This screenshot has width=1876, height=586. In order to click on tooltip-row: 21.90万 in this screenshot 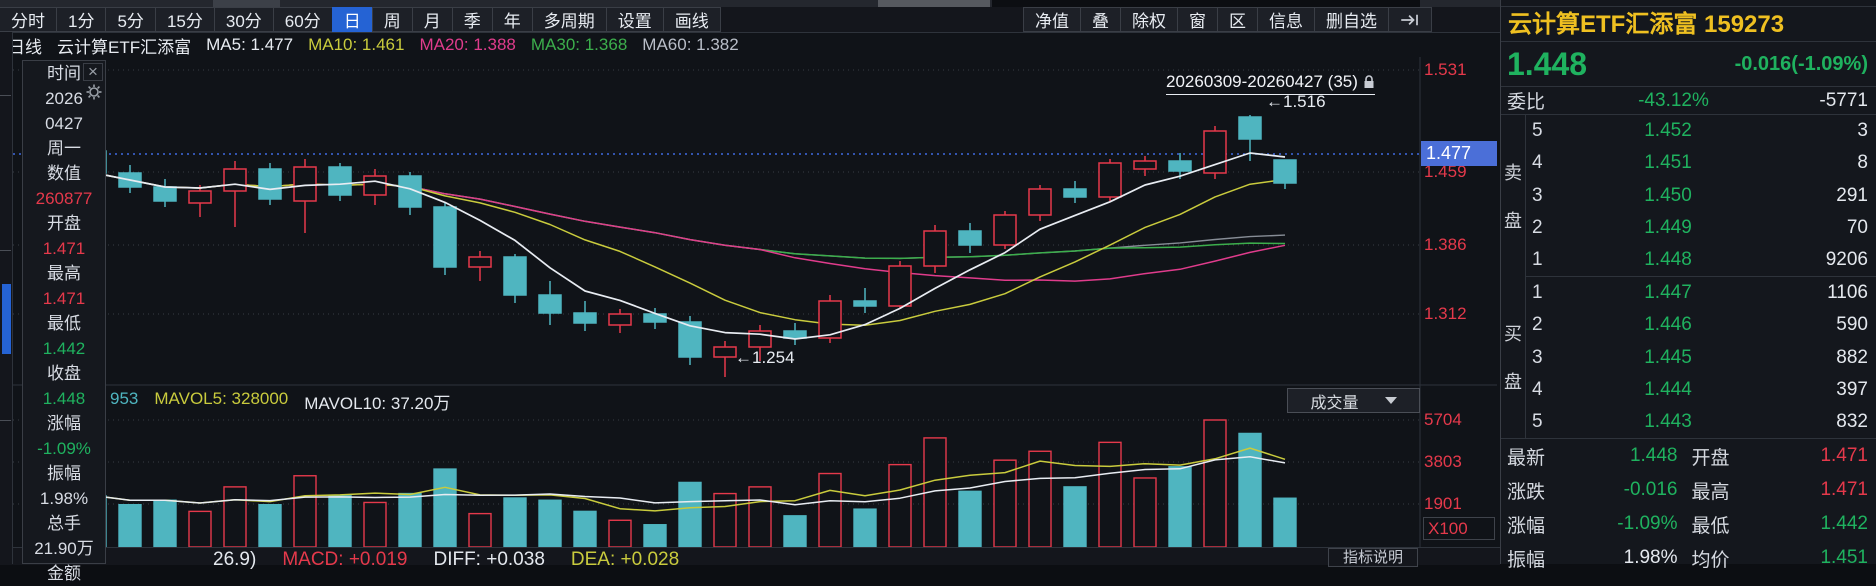, I will do `click(64, 548)`.